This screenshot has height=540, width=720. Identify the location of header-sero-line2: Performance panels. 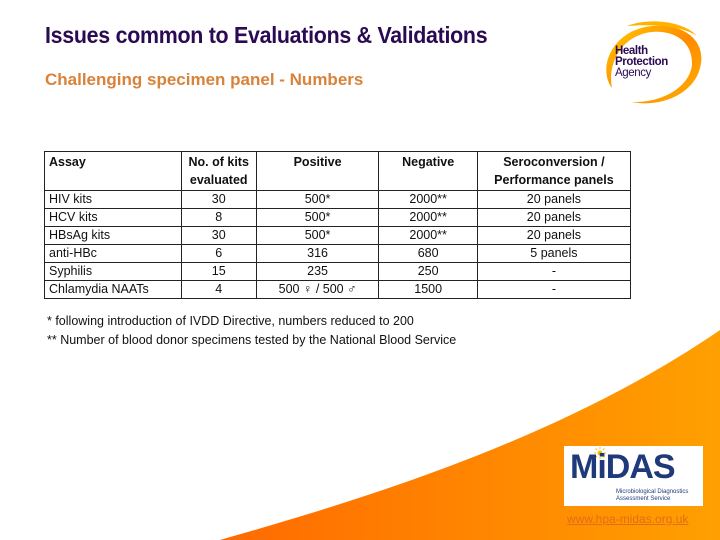
(554, 180).